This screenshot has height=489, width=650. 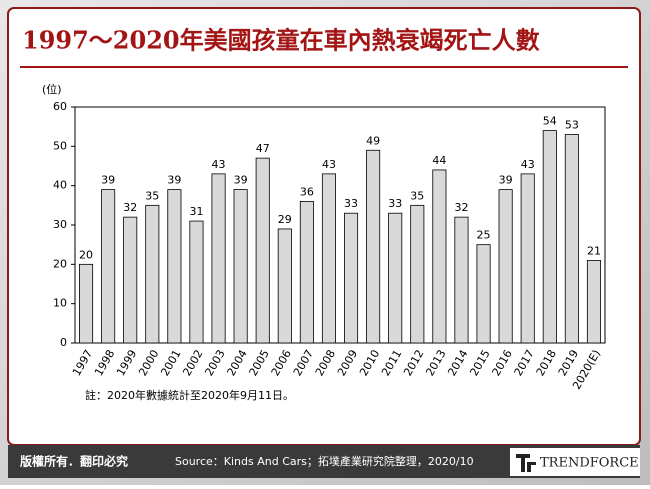 What do you see at coordinates (52, 89) in the screenshot?
I see `y-axis-label: (位)` at bounding box center [52, 89].